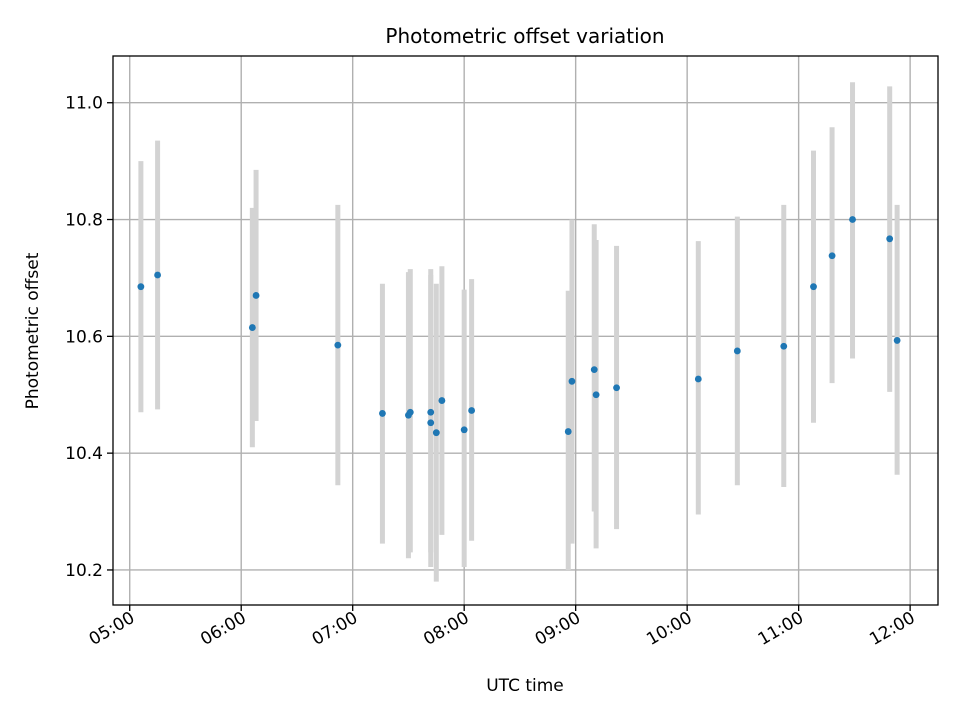 The width and height of the screenshot is (960, 720). Describe the element at coordinates (112, 629) in the screenshot. I see `x-tick-label: 05:00` at that location.